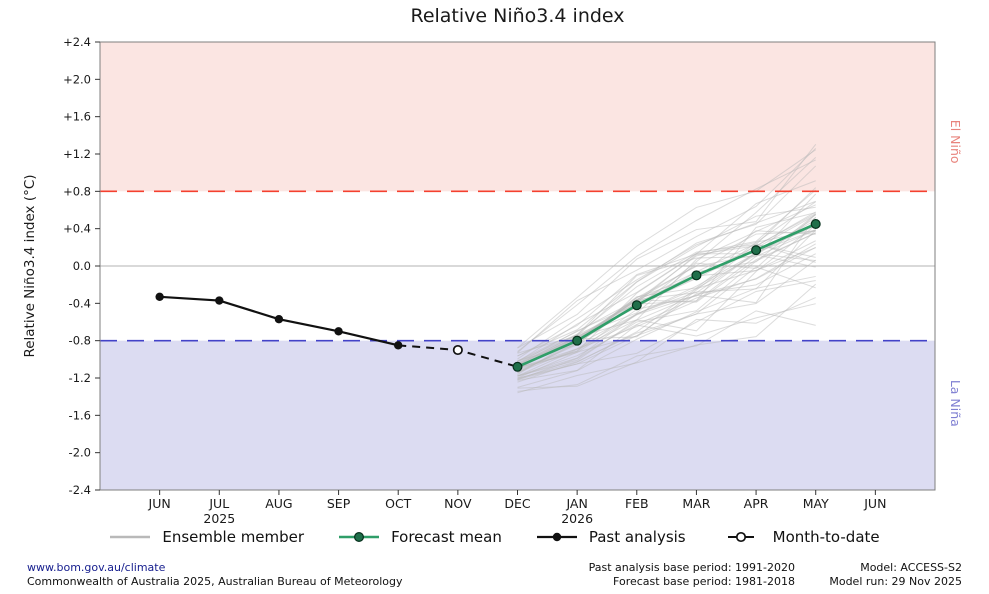 This screenshot has width=989, height=594. Describe the element at coordinates (80, 303) in the screenshot. I see `y-tick-label: -0.4` at that location.